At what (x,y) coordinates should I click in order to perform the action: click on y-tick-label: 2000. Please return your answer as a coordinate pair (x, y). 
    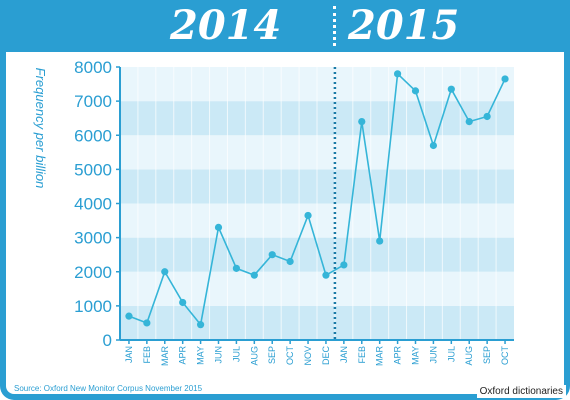
    Looking at the image, I should click on (93, 272).